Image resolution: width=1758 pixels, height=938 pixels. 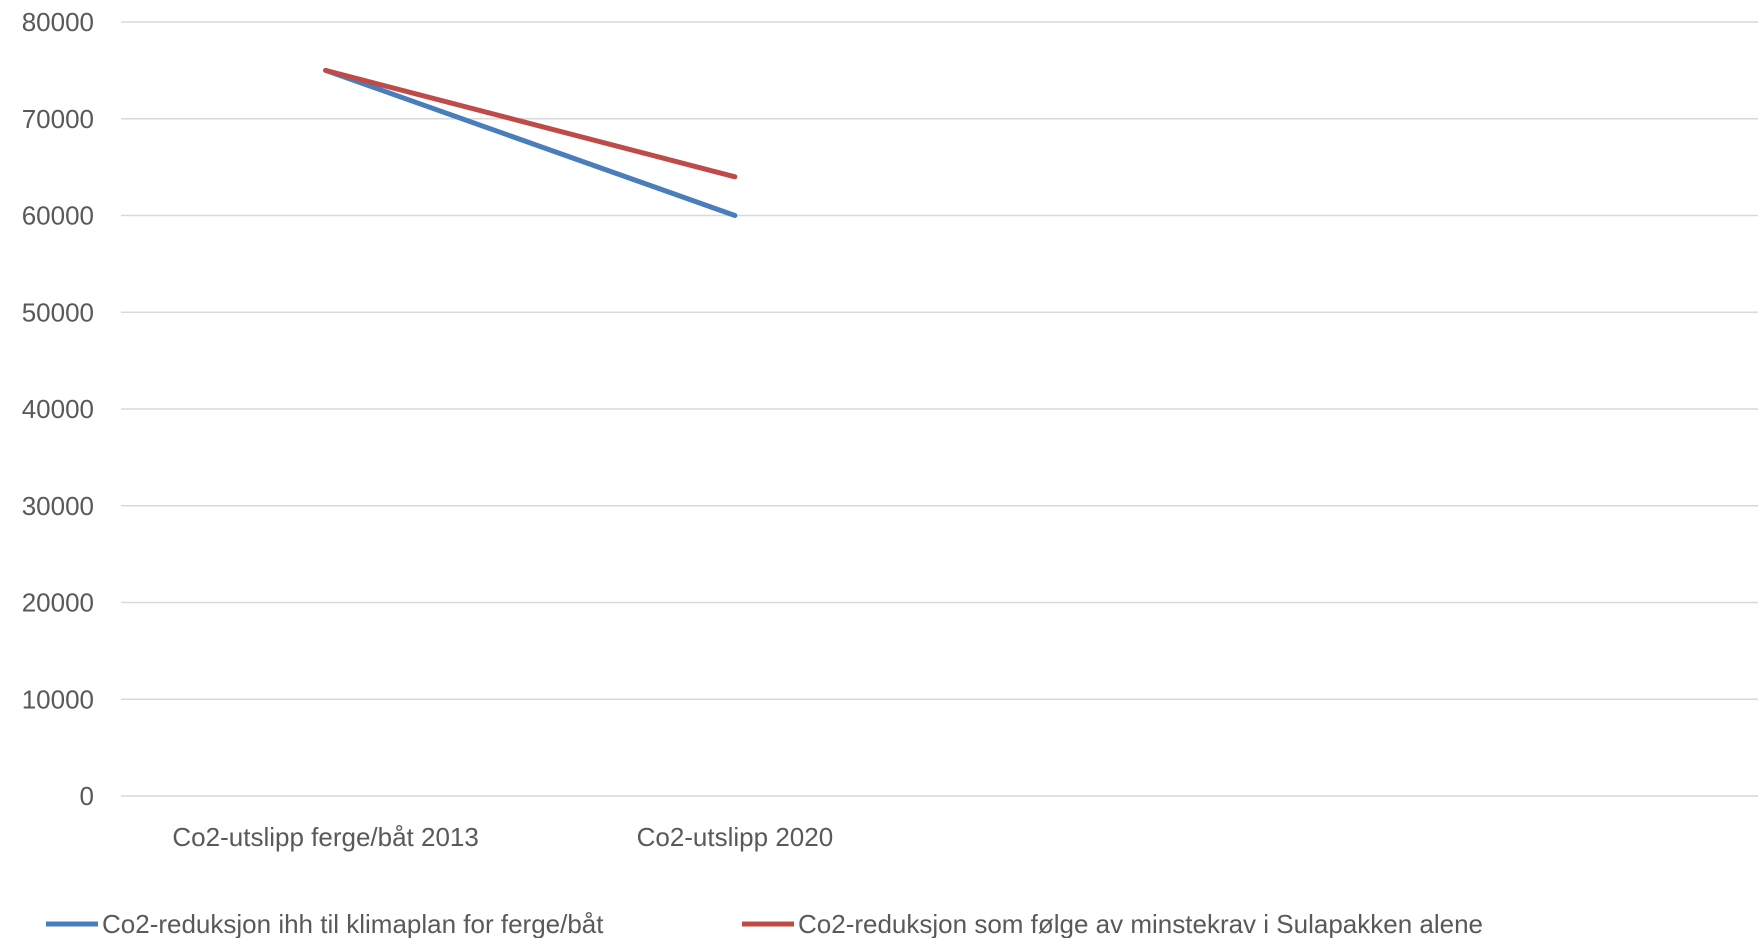 What do you see at coordinates (58, 22) in the screenshot?
I see `y-tick-label: 80000` at bounding box center [58, 22].